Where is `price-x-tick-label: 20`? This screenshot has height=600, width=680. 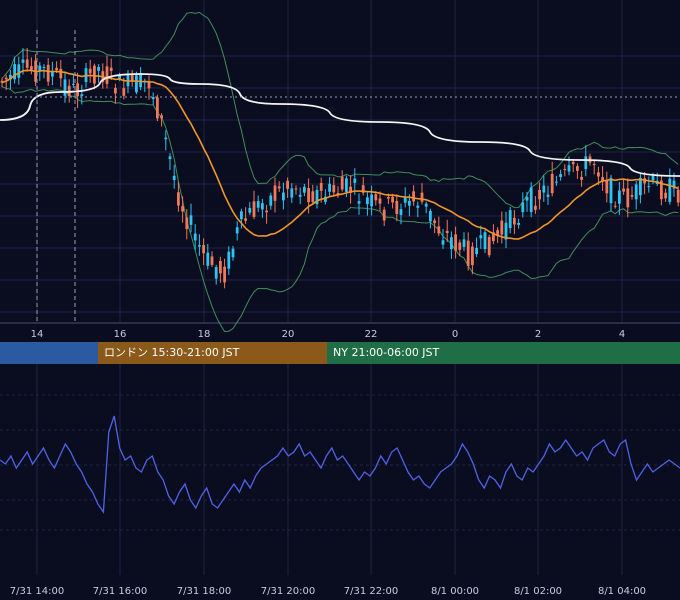
price-x-tick-label: 20 is located at coordinates (288, 334).